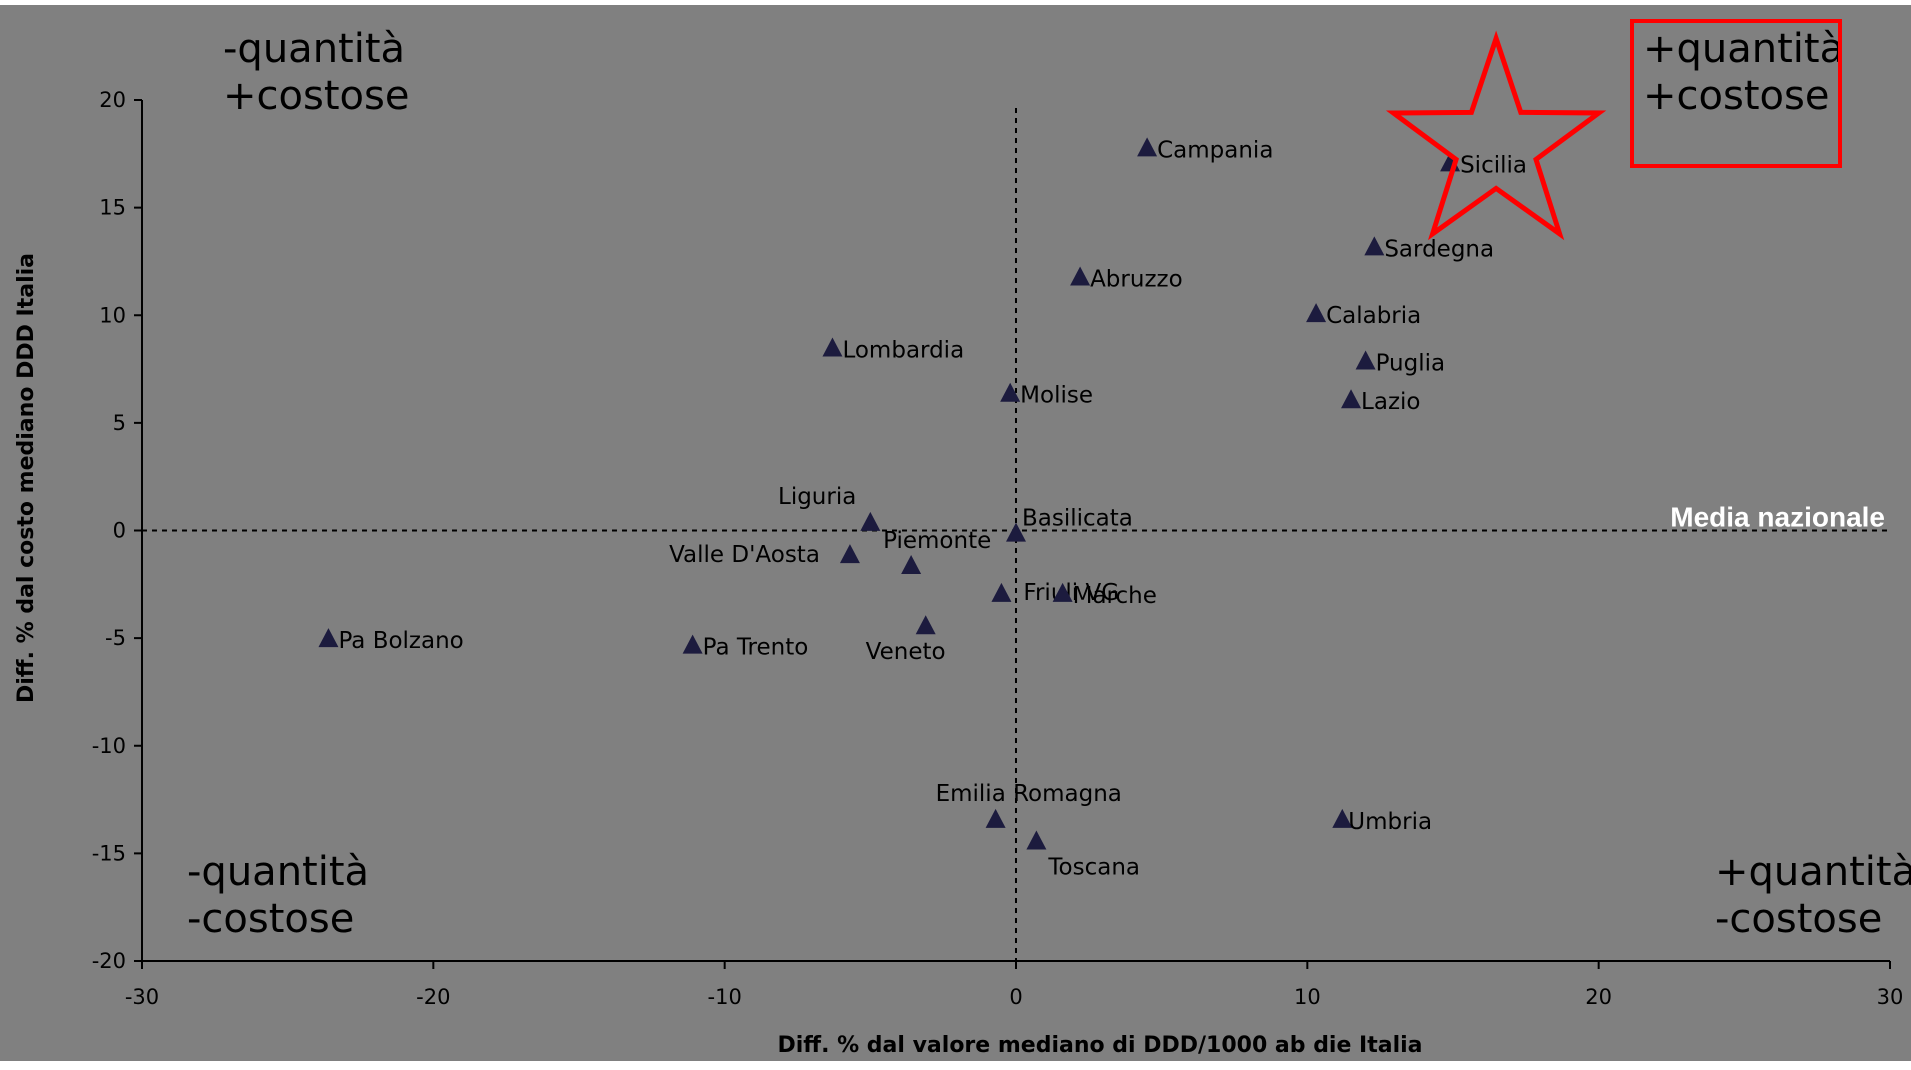 This screenshot has width=1911, height=1070. What do you see at coordinates (1777, 517) in the screenshot?
I see `media-nazionale-label: Media nazionale` at bounding box center [1777, 517].